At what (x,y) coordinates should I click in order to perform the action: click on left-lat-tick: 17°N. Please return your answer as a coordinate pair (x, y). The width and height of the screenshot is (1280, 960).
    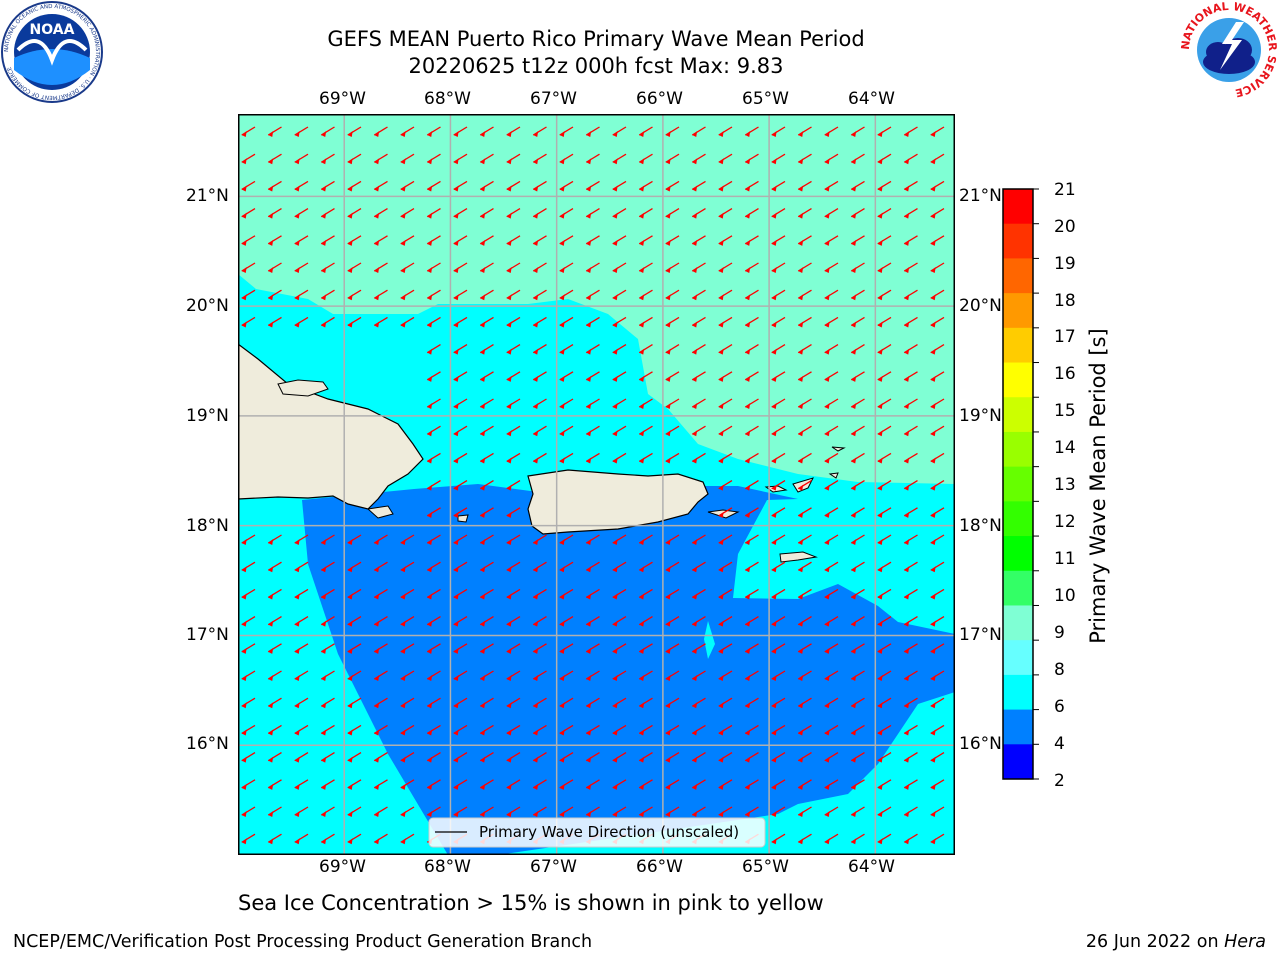
    Looking at the image, I should click on (207, 635).